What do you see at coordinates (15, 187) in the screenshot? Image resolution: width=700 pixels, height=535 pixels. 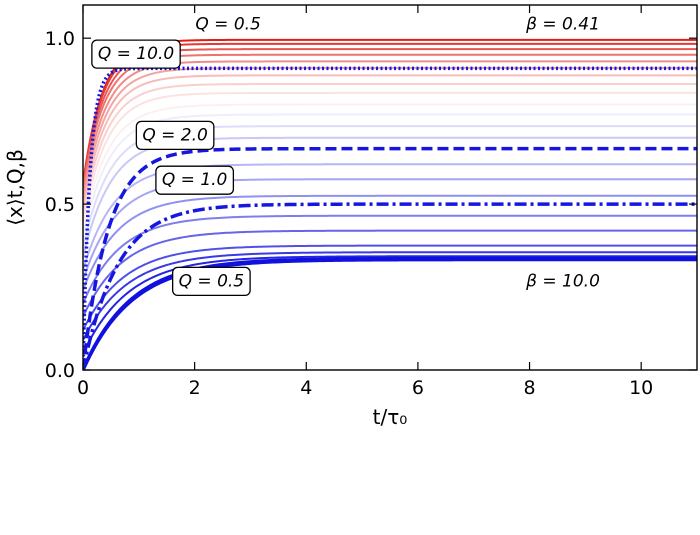 I see `y-axis-label: ⟨x⟩t,Q,β` at bounding box center [15, 187].